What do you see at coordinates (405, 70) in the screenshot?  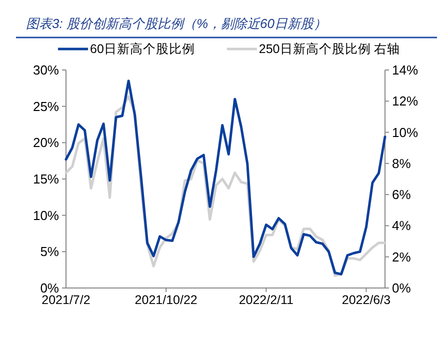 I see `y2-tick-label: 14%` at bounding box center [405, 70].